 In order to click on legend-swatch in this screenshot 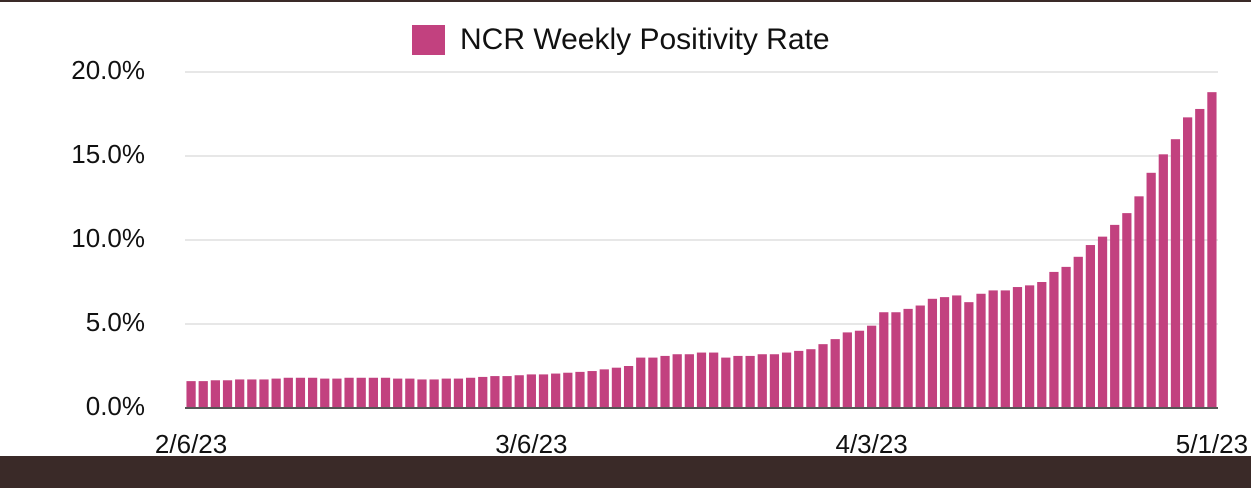, I will do `click(428, 40)`.